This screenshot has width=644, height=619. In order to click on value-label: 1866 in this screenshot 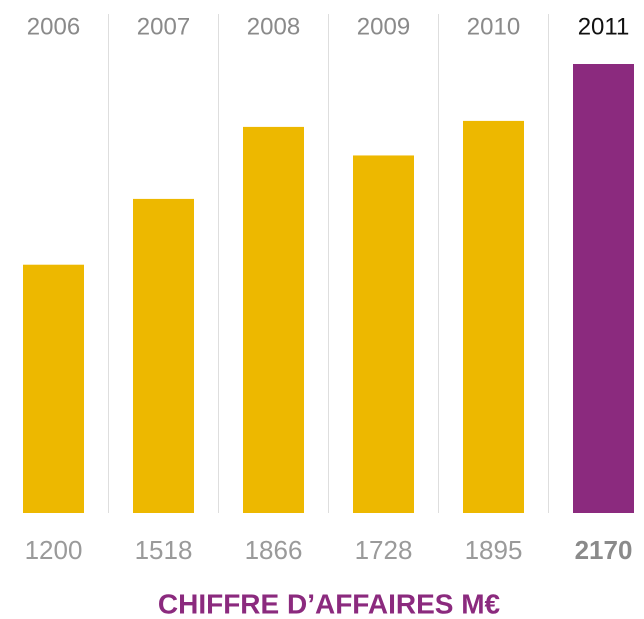, I will do `click(274, 550)`.